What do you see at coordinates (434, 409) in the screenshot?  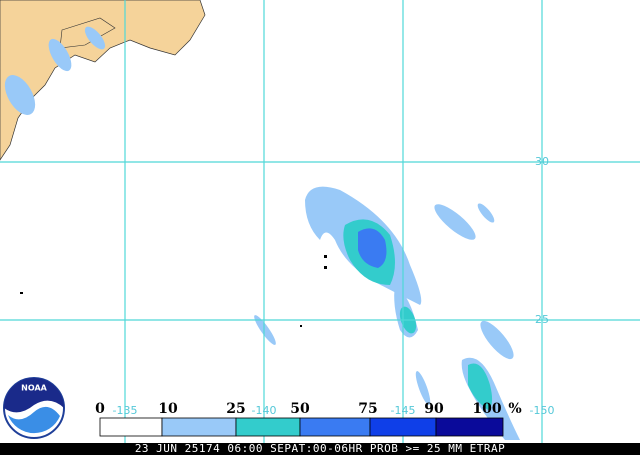 I see `legend-label: 90` at bounding box center [434, 409].